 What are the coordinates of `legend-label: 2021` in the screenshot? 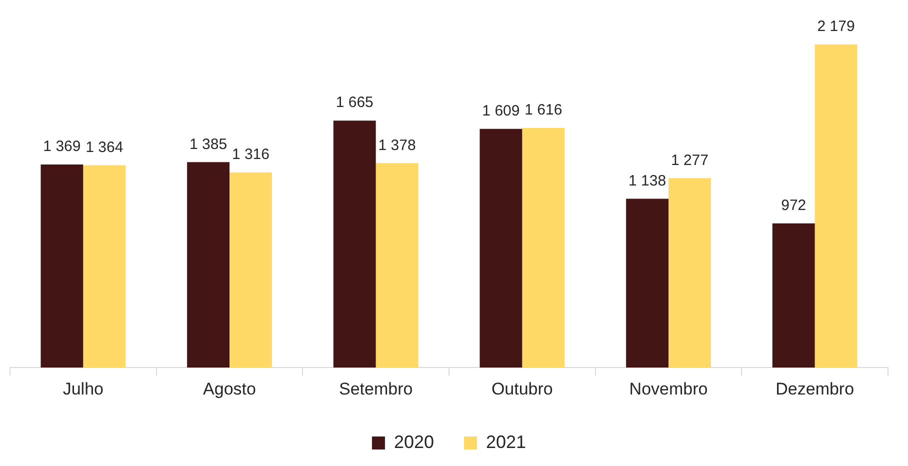 It's located at (506, 442).